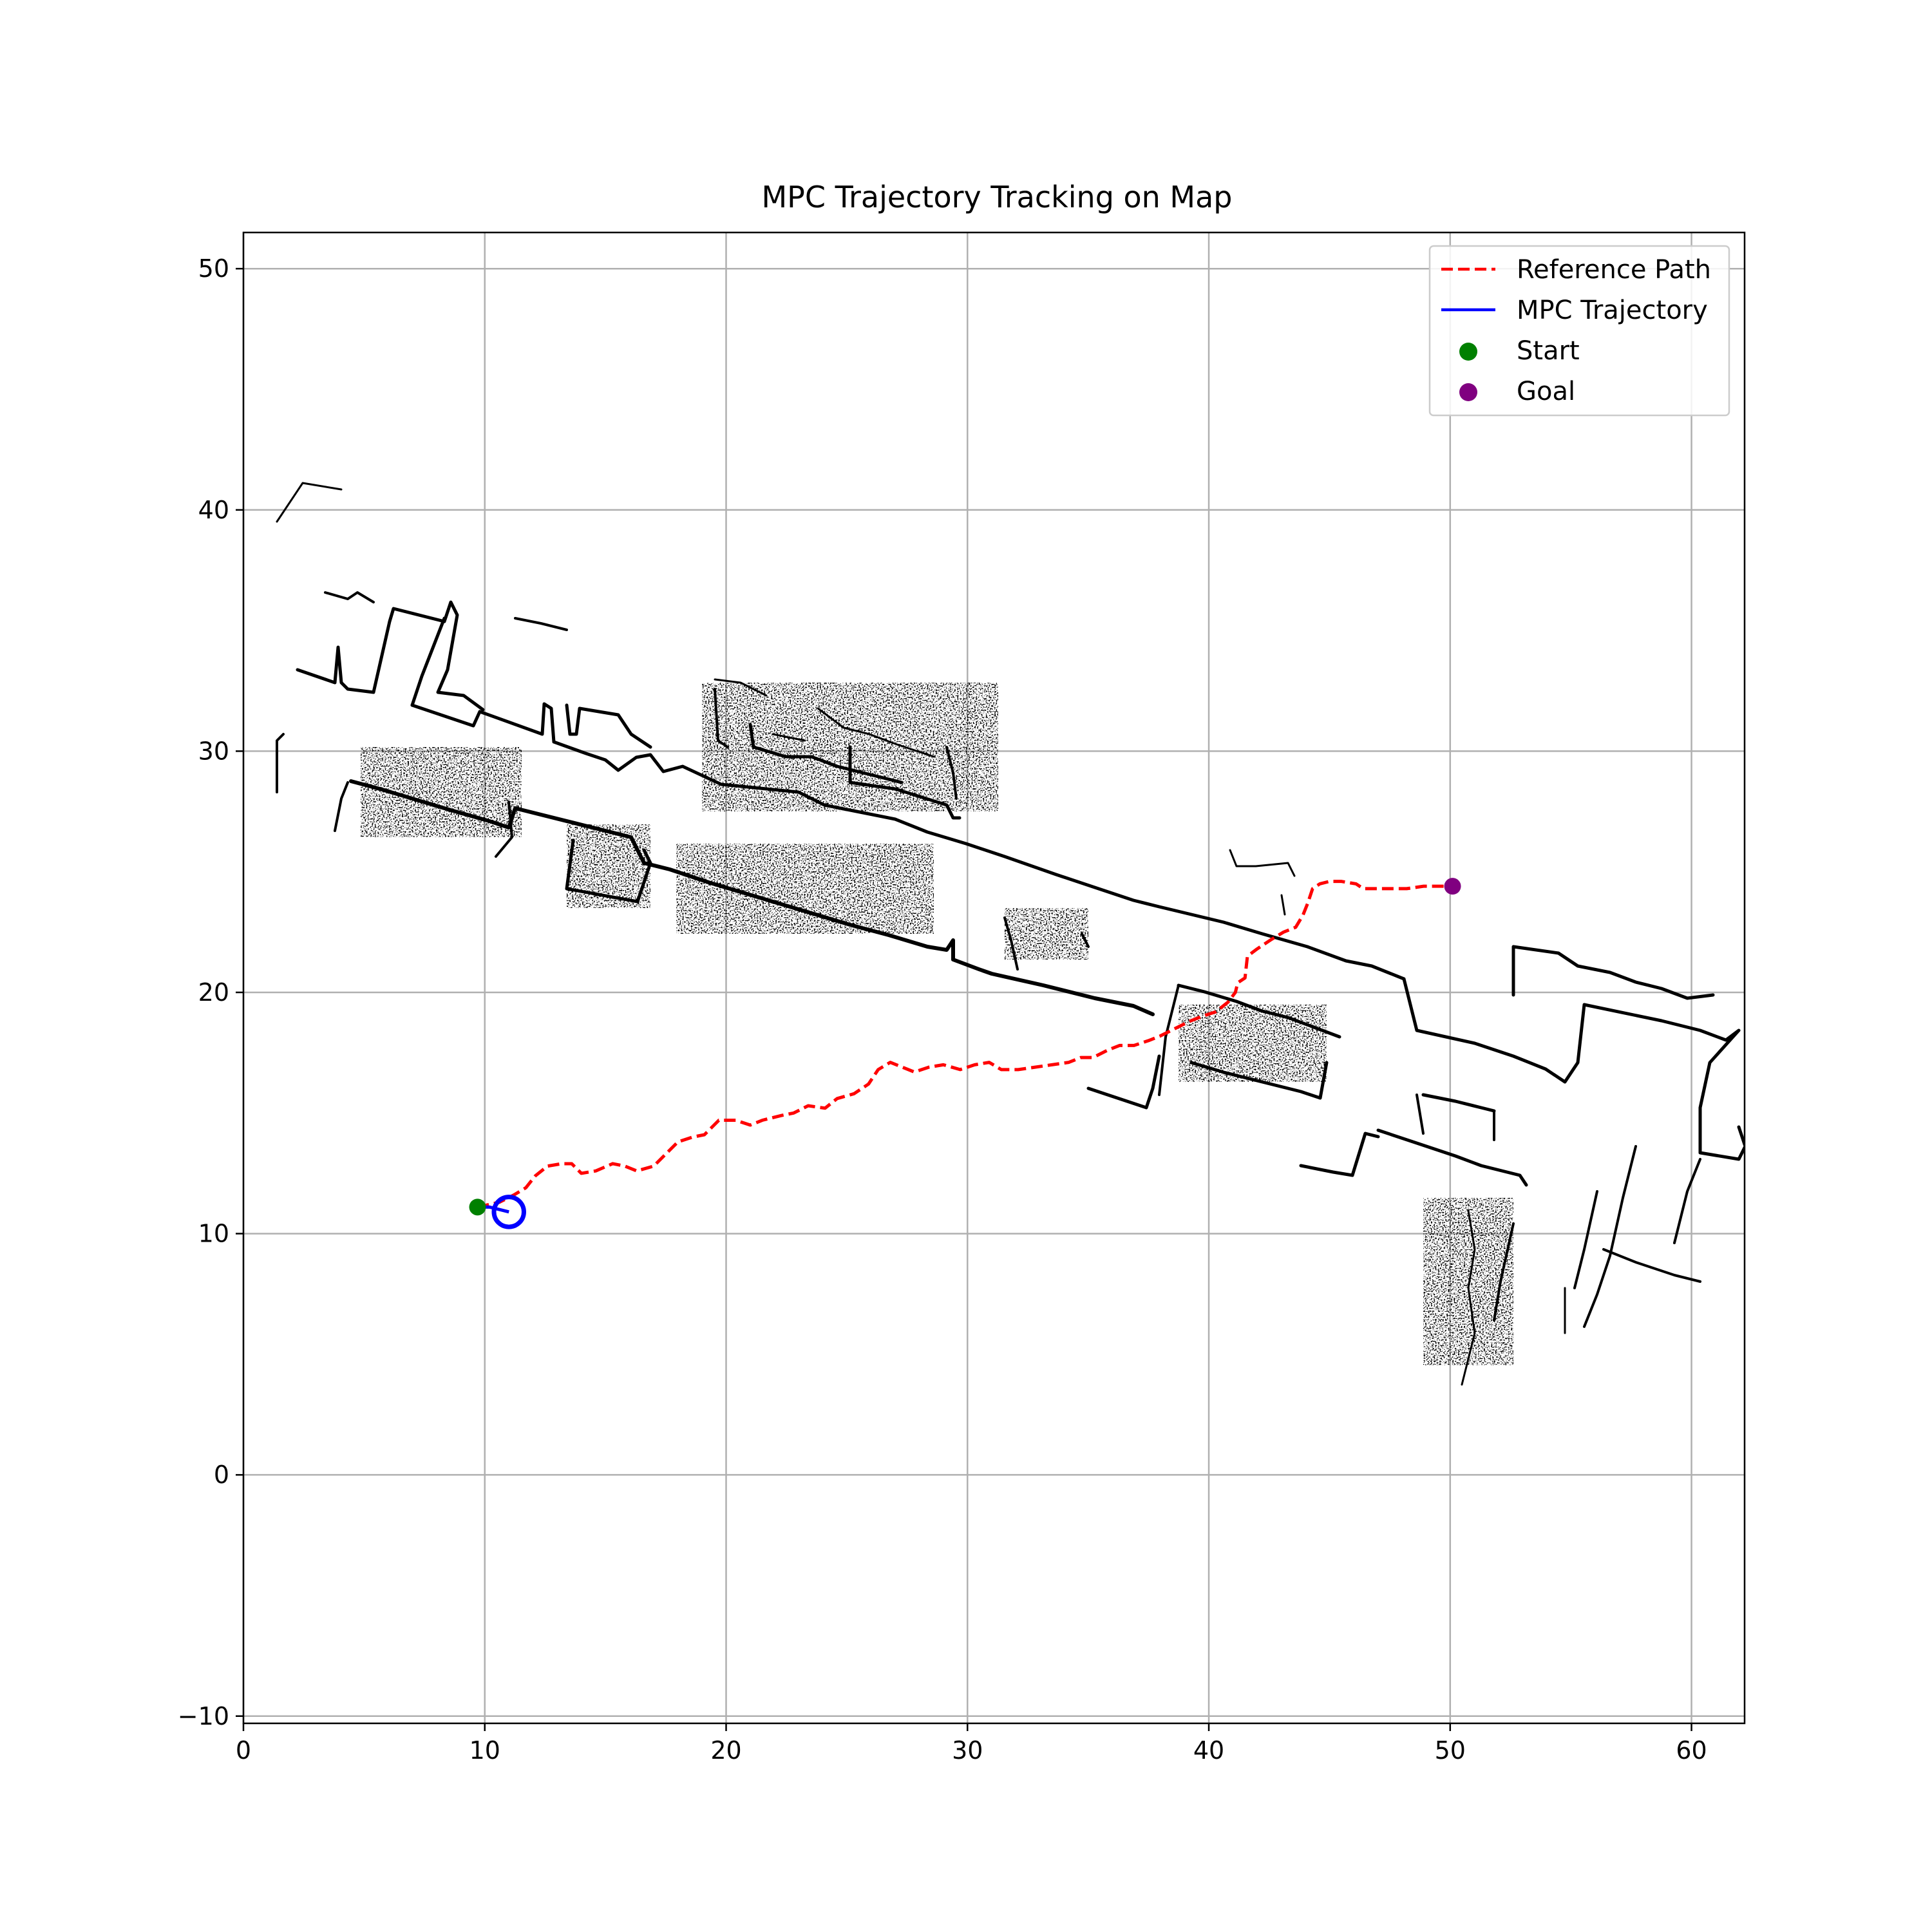 This screenshot has width=1932, height=1932. I want to click on y-tick-label: 50, so click(214, 269).